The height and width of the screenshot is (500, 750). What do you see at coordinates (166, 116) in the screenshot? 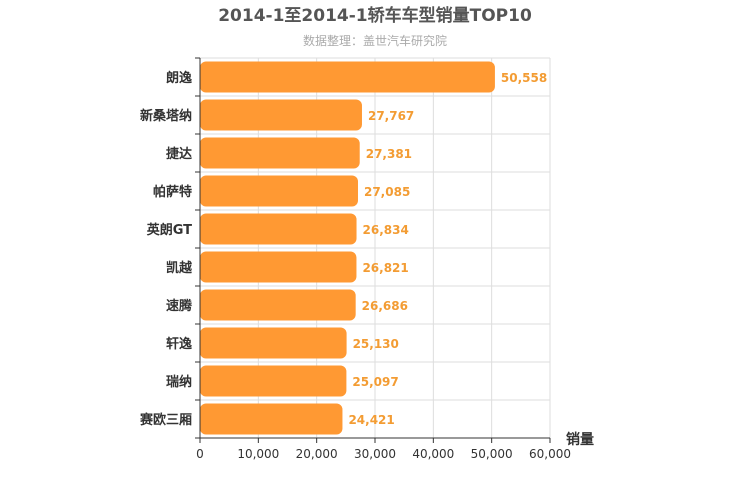
I see `category-label: 新桑塔纳` at bounding box center [166, 116].